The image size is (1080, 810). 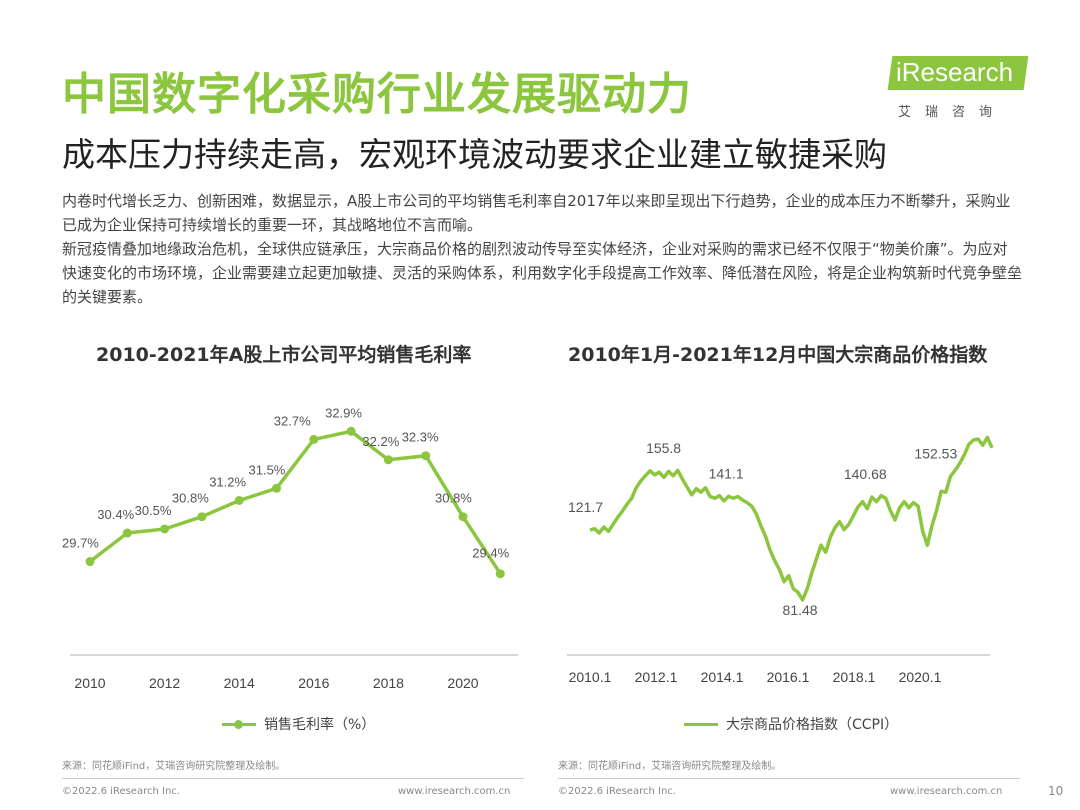 What do you see at coordinates (462, 683) in the screenshot?
I see `x-tick-label: 2020` at bounding box center [462, 683].